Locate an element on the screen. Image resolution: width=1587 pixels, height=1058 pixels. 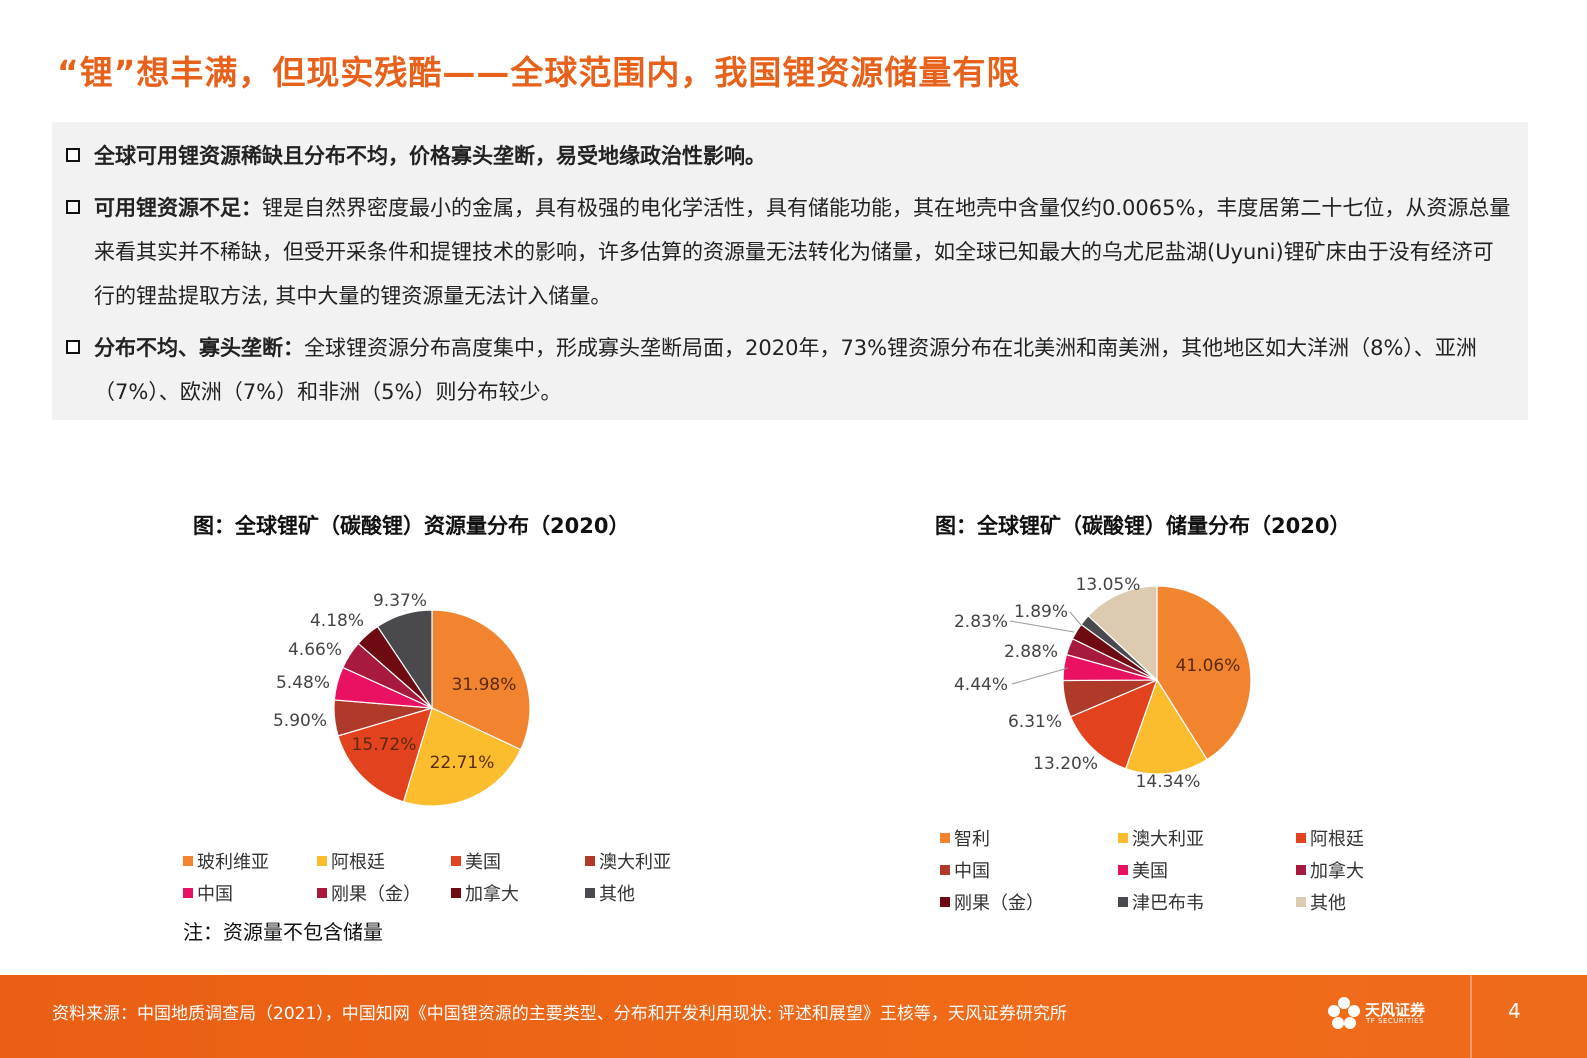
pie-1-label-7: 1.89% is located at coordinates (1041, 612).